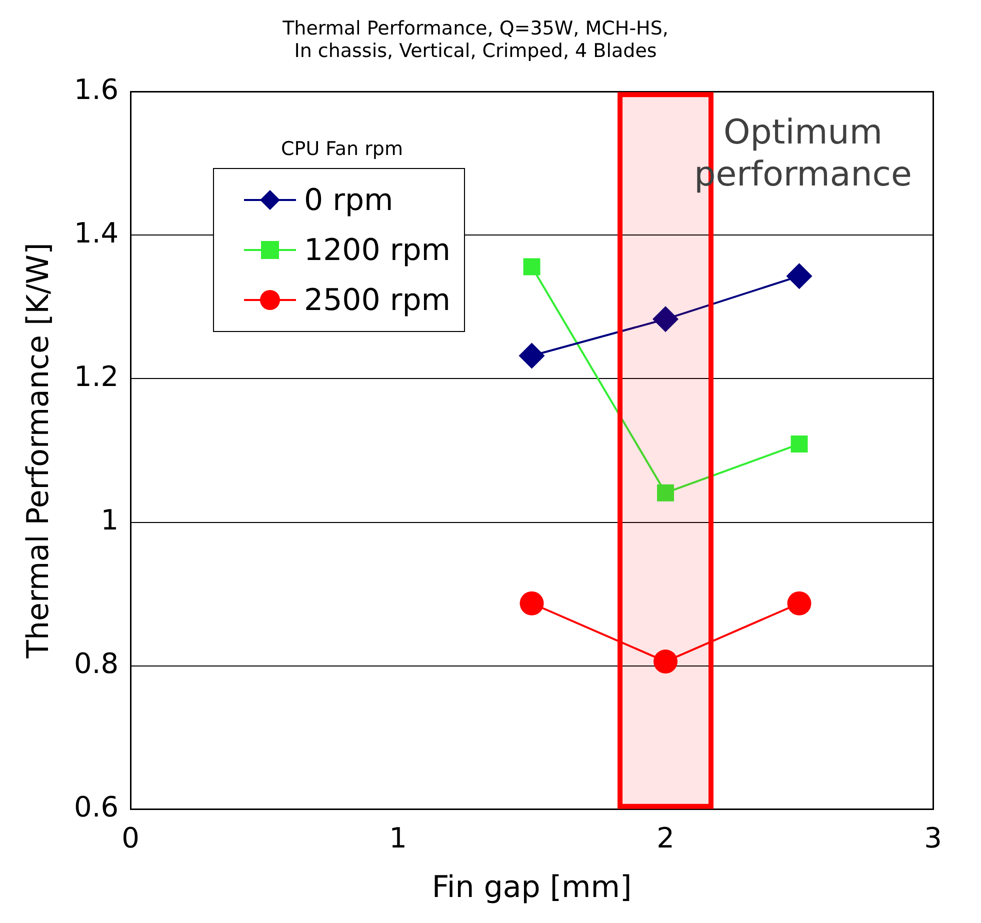 This screenshot has height=923, width=981. What do you see at coordinates (109, 520) in the screenshot?
I see `y-tick-label: 1` at bounding box center [109, 520].